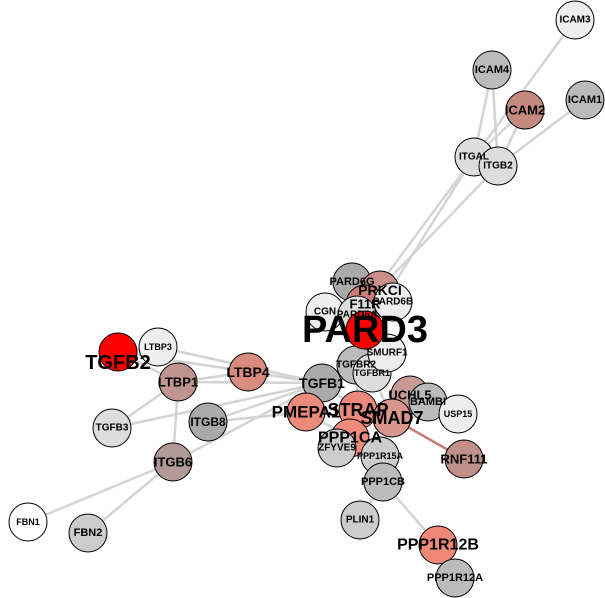 The image size is (605, 598). What do you see at coordinates (372, 373) in the screenshot?
I see `node-label: TGFBR1` at bounding box center [372, 373].